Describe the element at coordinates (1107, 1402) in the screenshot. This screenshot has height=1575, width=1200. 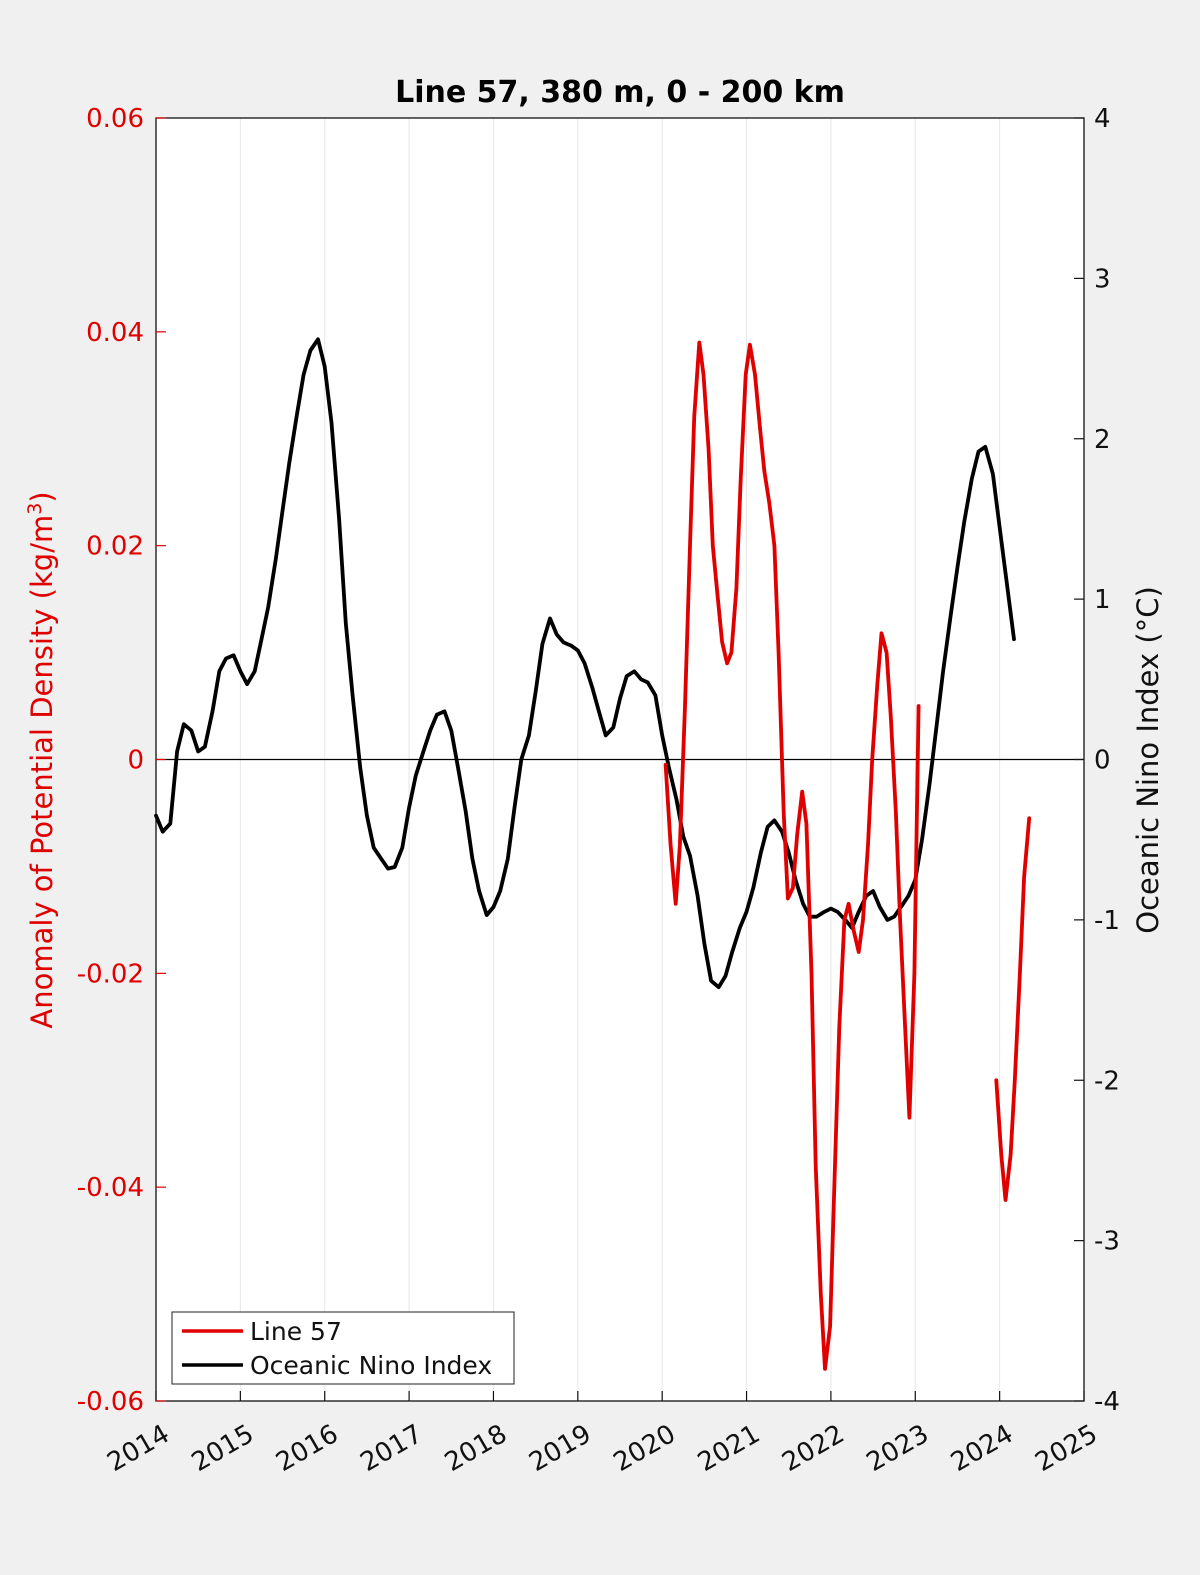
I see `y2-tick-label: -4` at that location.